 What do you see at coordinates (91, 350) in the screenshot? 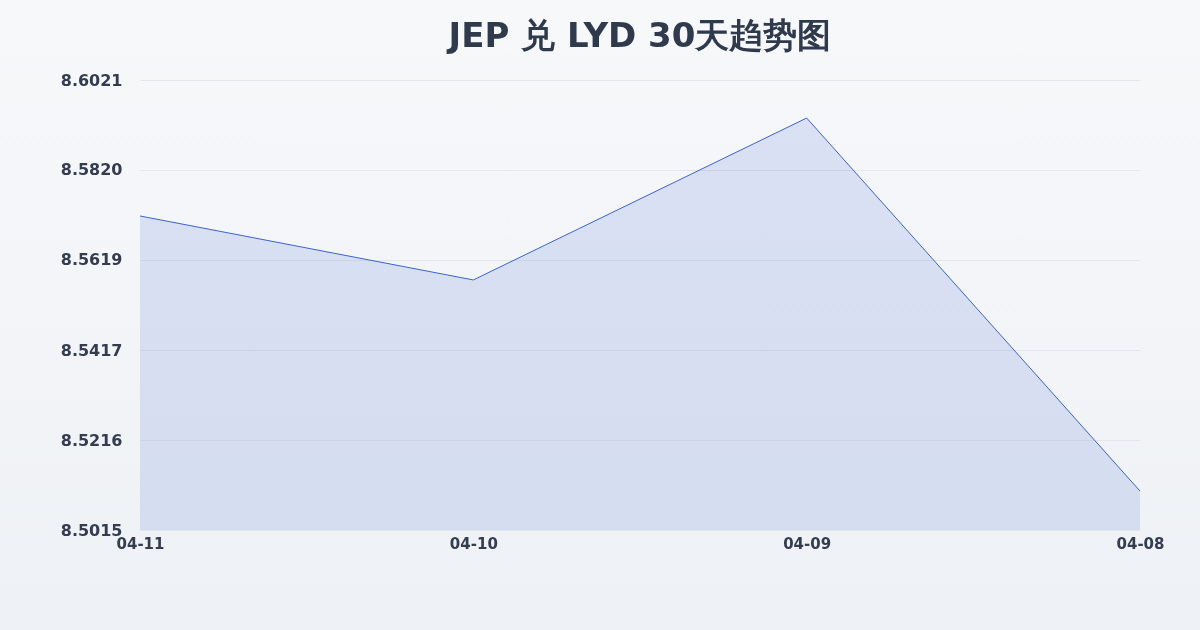
I see `y-tick-label: 8.5417` at bounding box center [91, 350].